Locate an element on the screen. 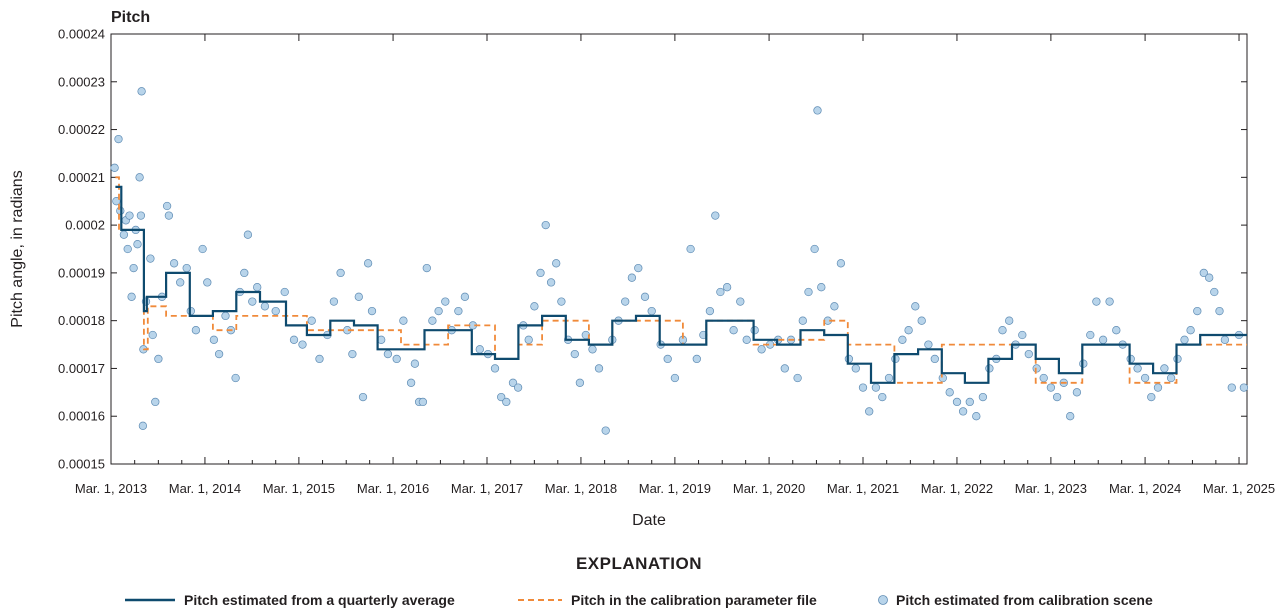 The width and height of the screenshot is (1279, 616). legend-label-calibration-scene: Pitch estimated from calibration scene is located at coordinates (1024, 600).